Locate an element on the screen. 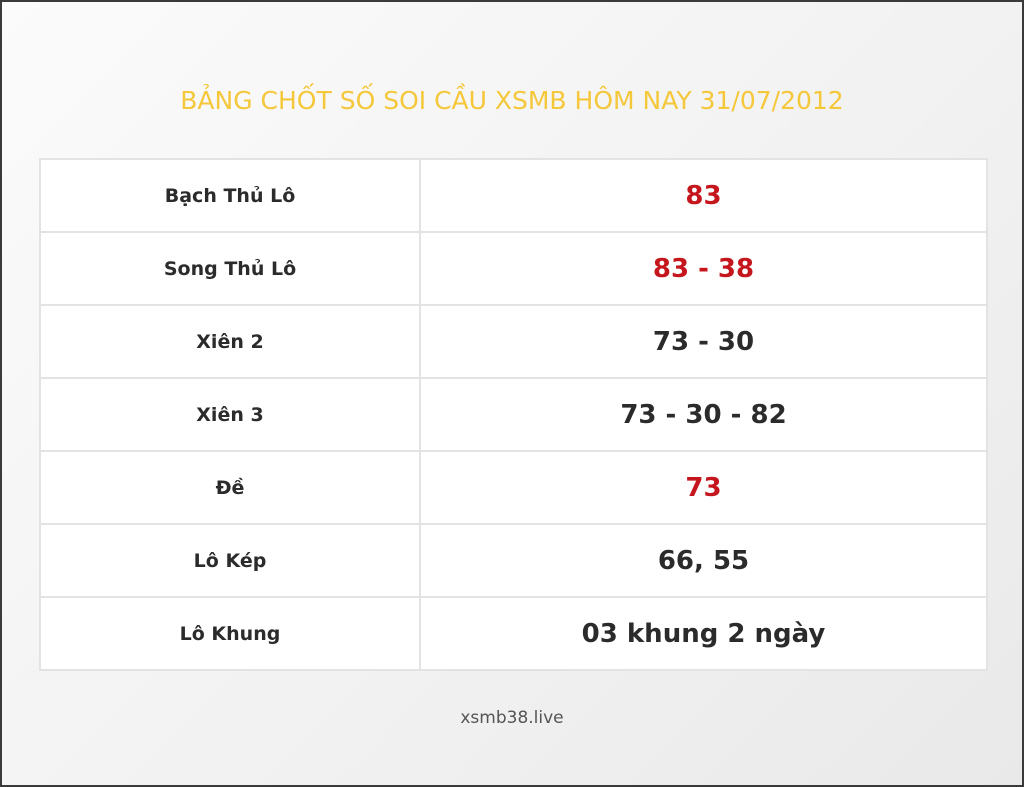  row-label: Xiên 2 is located at coordinates (230, 341).